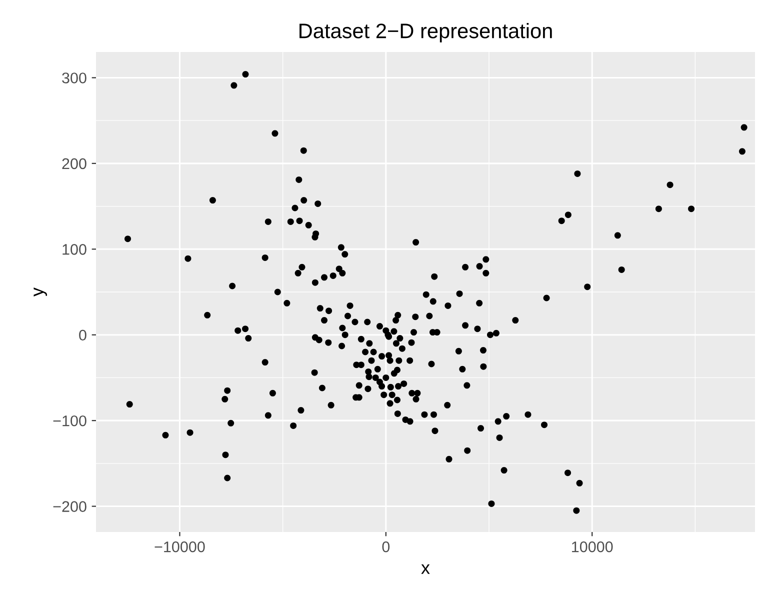  What do you see at coordinates (426, 32) in the screenshot?
I see `chart-title: Dataset 2−D representation` at bounding box center [426, 32].